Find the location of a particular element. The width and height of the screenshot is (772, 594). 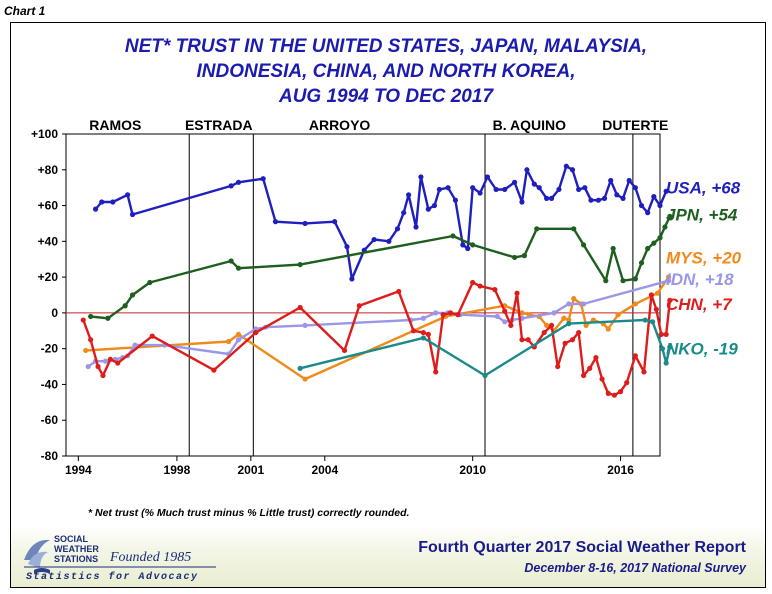

y-tick-label: 0 is located at coordinates (54, 313).